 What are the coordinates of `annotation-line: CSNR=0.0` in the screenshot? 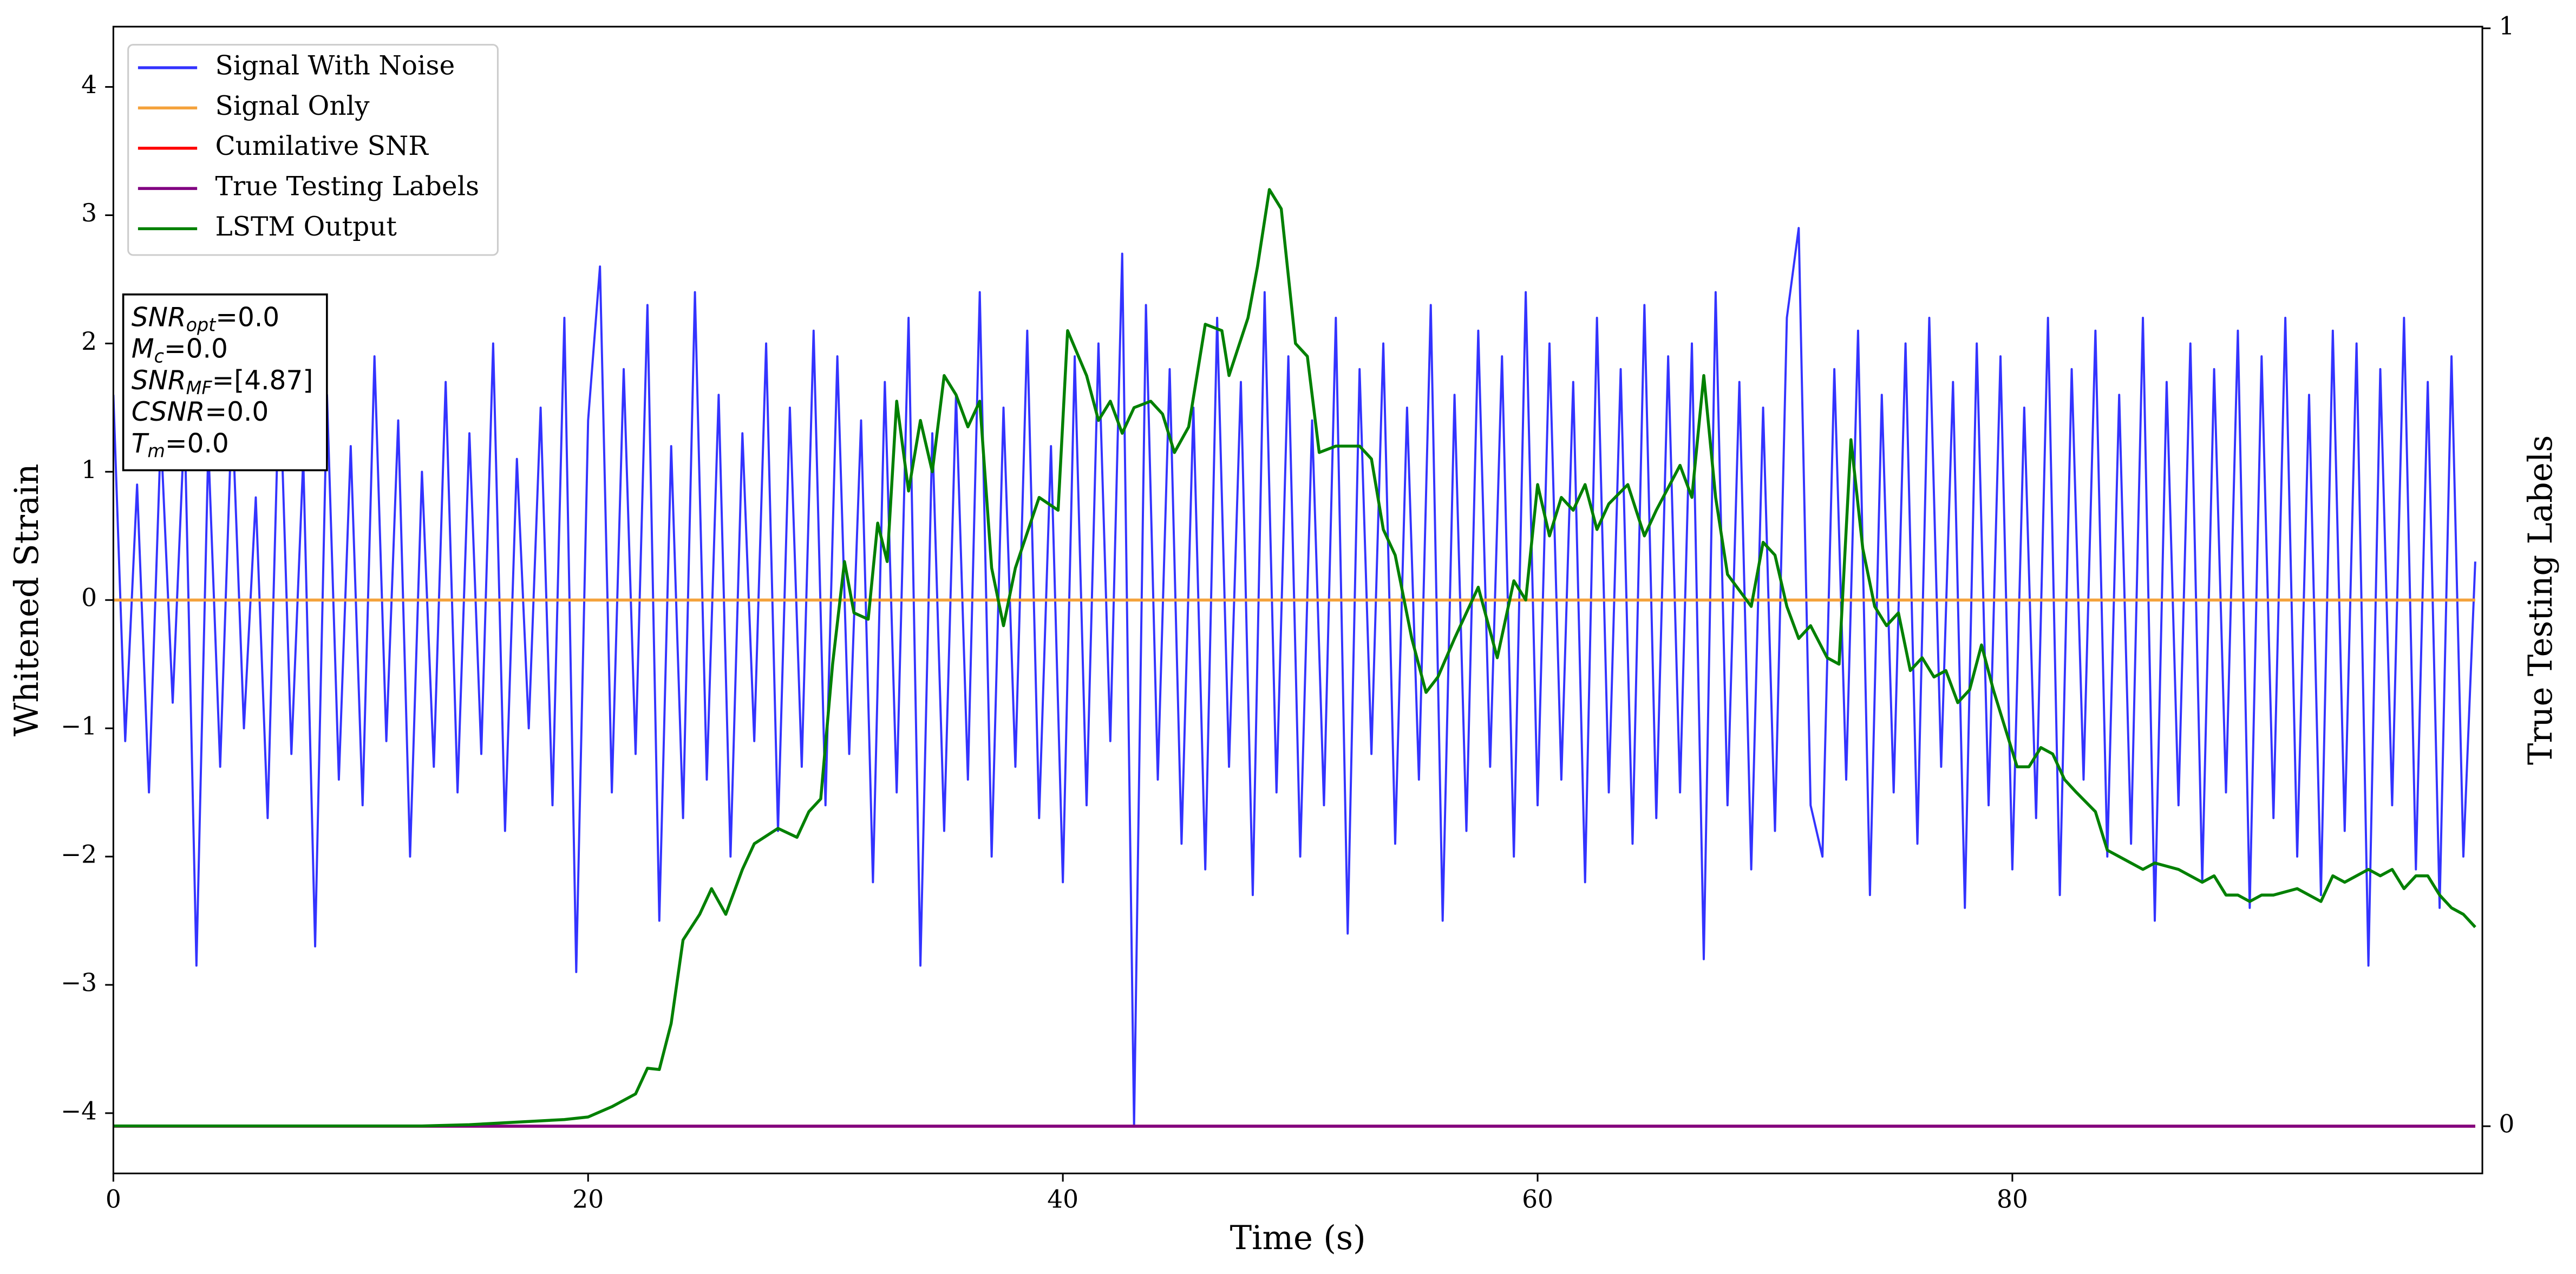 It's located at (200, 412).